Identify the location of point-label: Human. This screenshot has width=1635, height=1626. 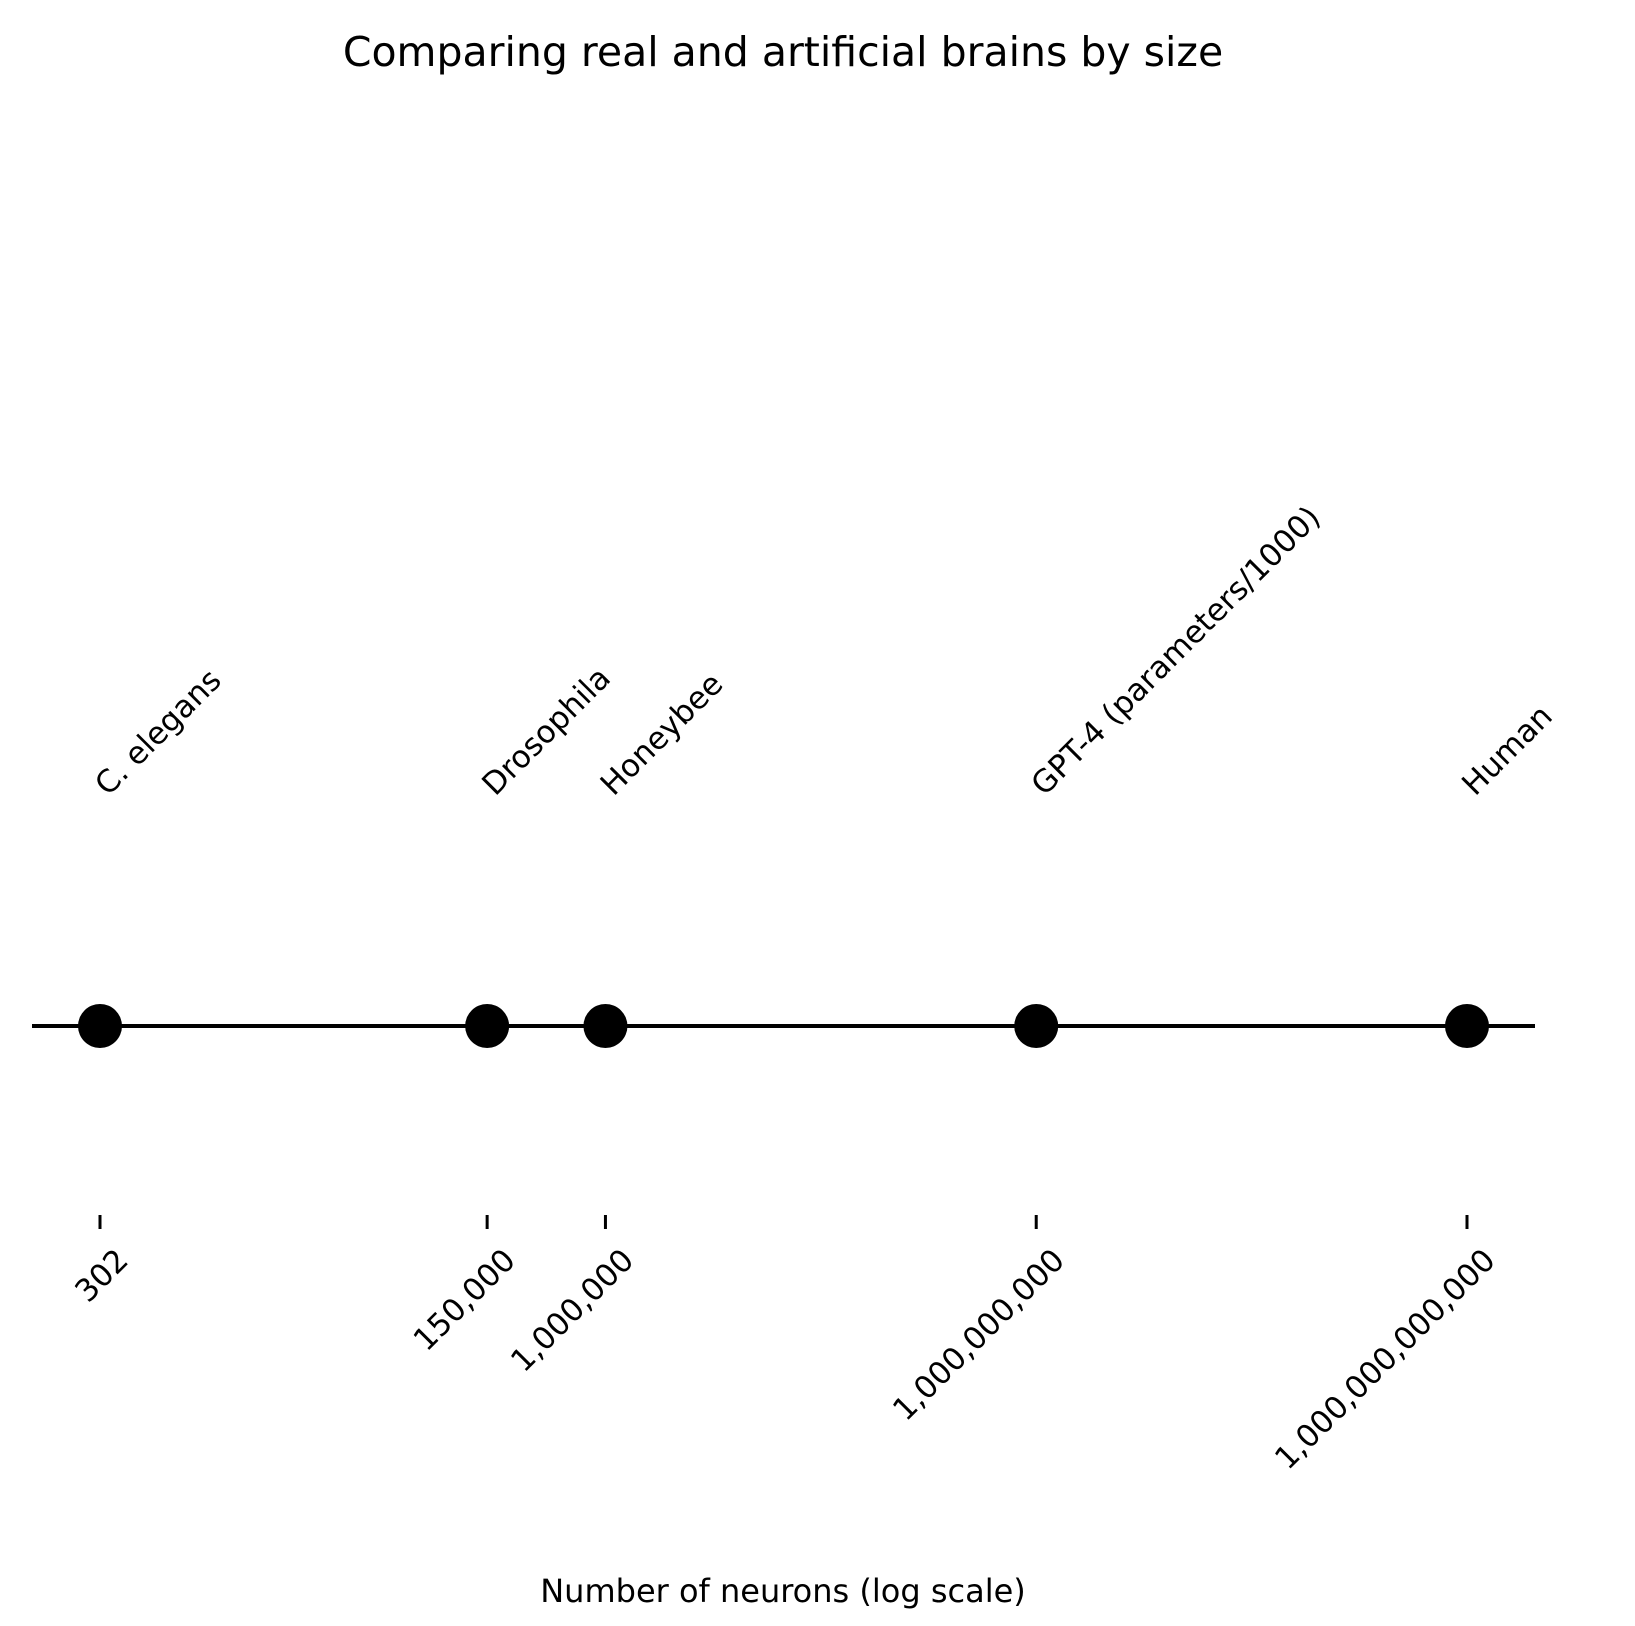
(1507, 750).